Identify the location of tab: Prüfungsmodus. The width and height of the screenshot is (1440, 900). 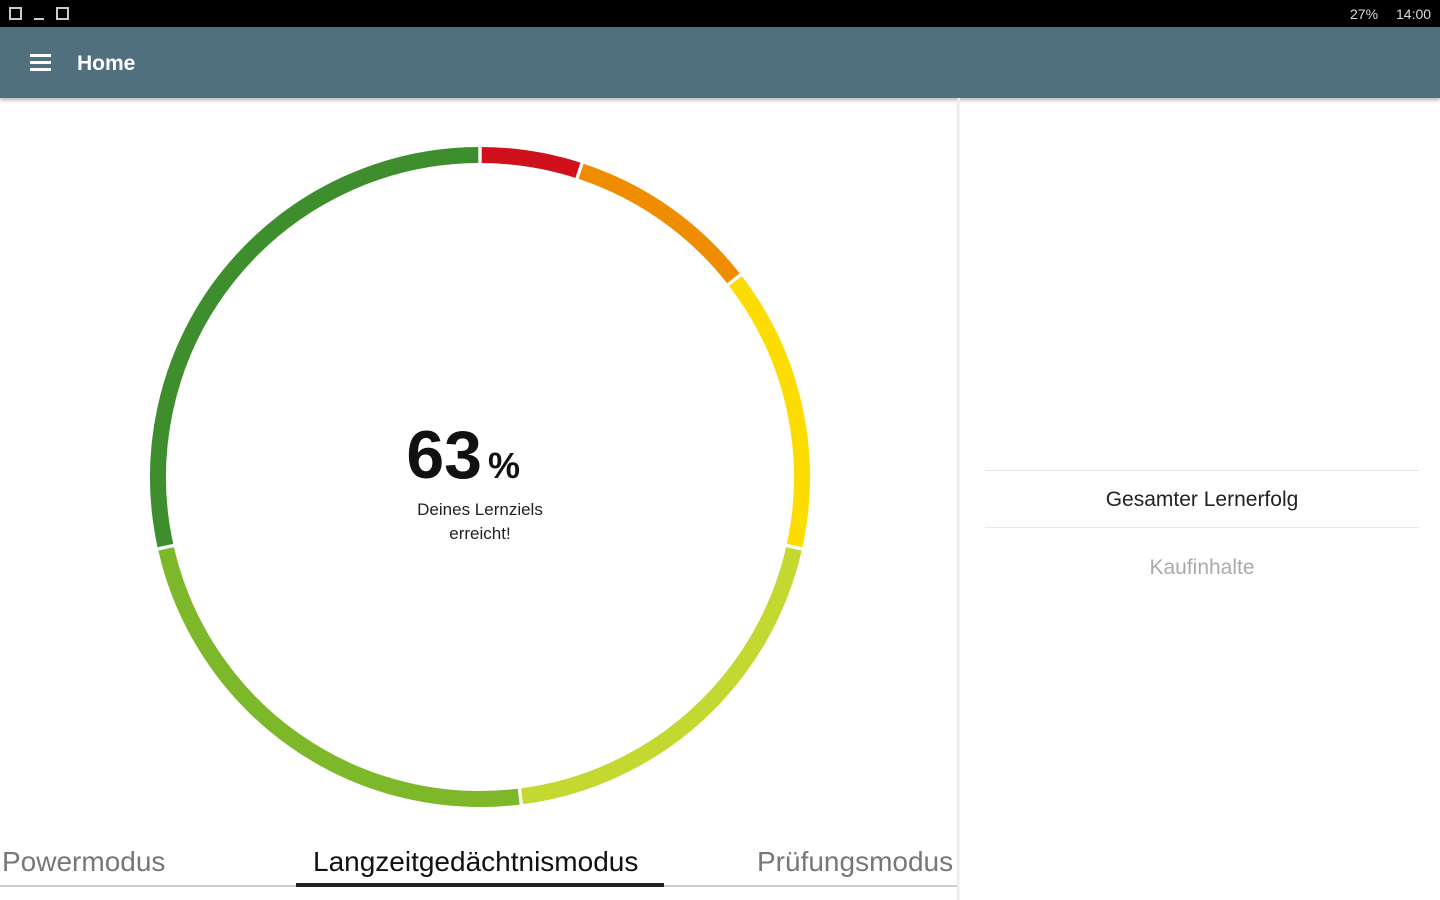
(855, 861).